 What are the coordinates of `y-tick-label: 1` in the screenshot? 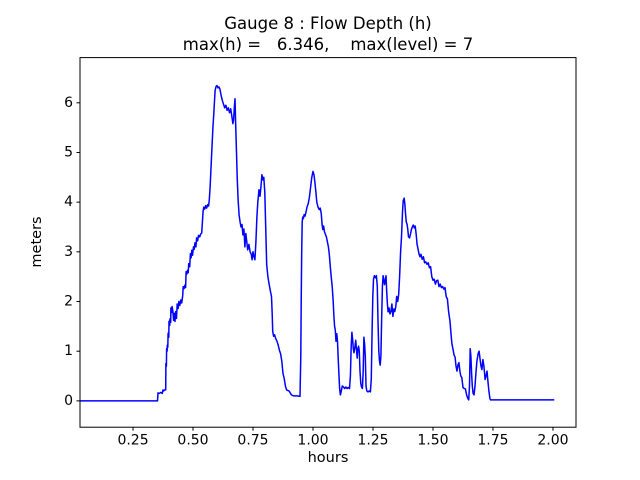 It's located at (68, 351).